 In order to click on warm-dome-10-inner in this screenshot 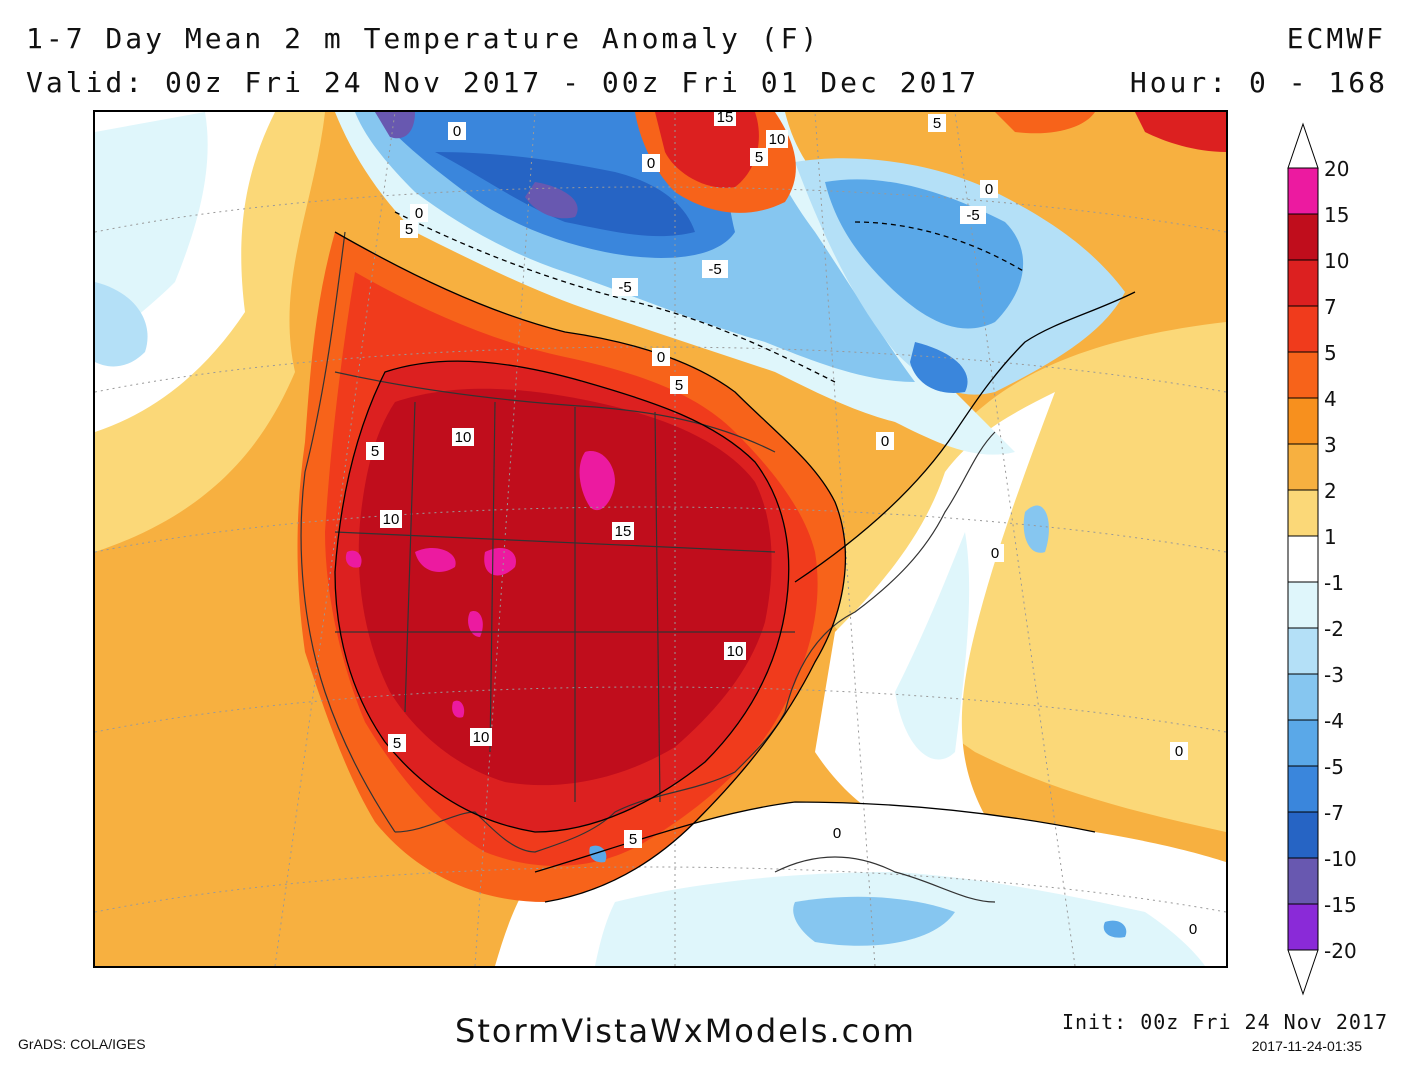, I will do `click(565, 587)`.